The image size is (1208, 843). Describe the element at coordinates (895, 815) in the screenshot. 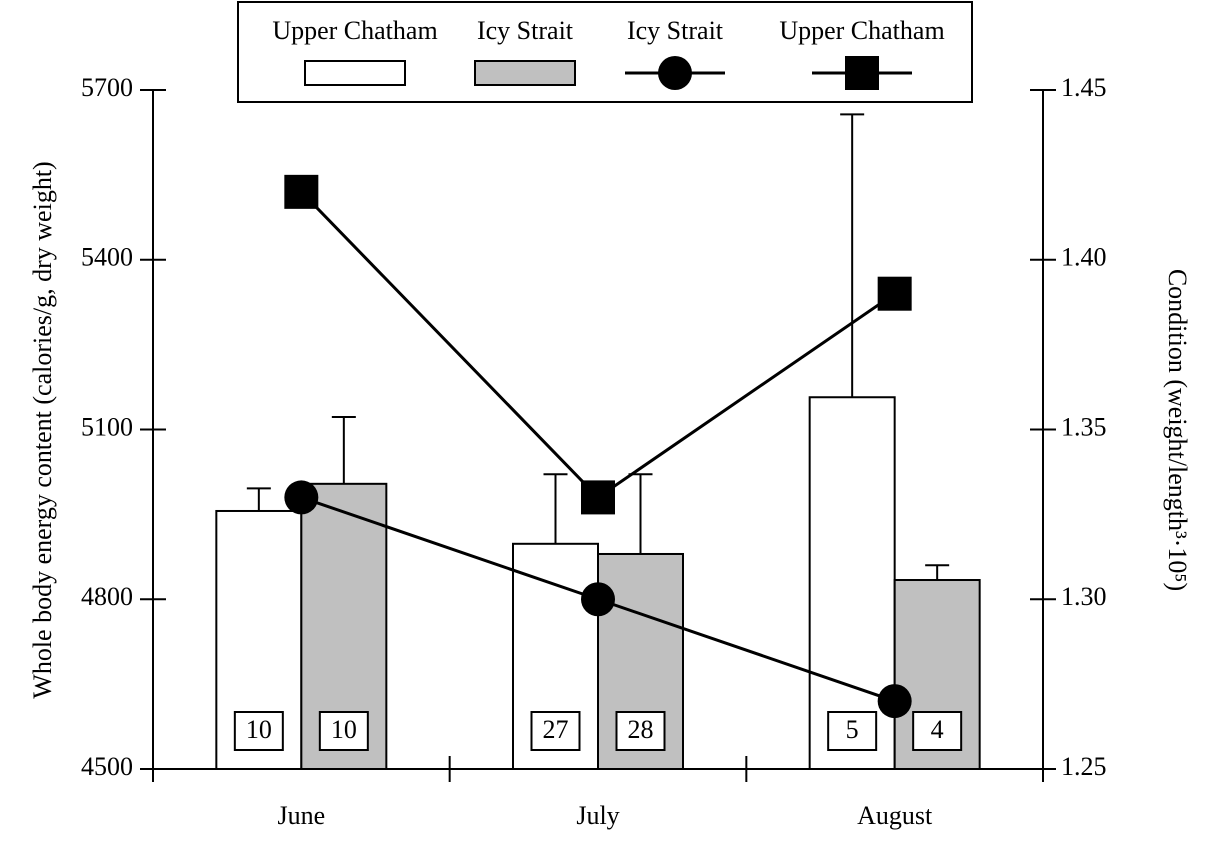

I see `x-tick-label: August` at that location.